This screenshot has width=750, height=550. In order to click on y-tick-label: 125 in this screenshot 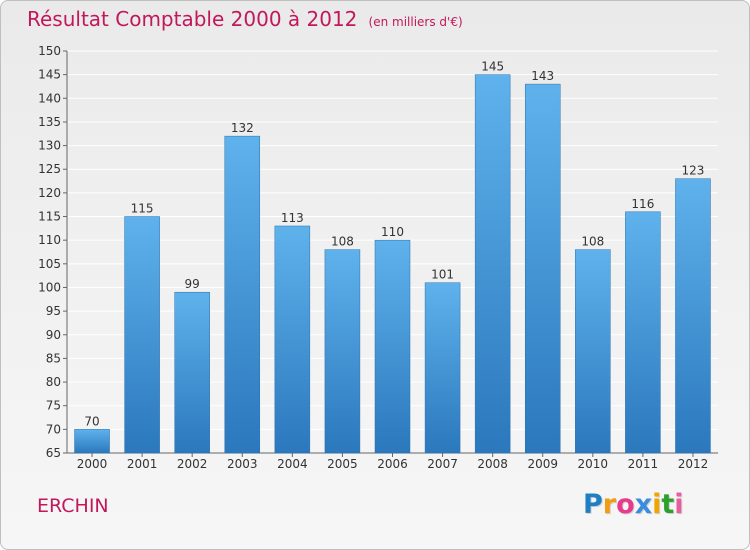, I will do `click(49, 169)`.